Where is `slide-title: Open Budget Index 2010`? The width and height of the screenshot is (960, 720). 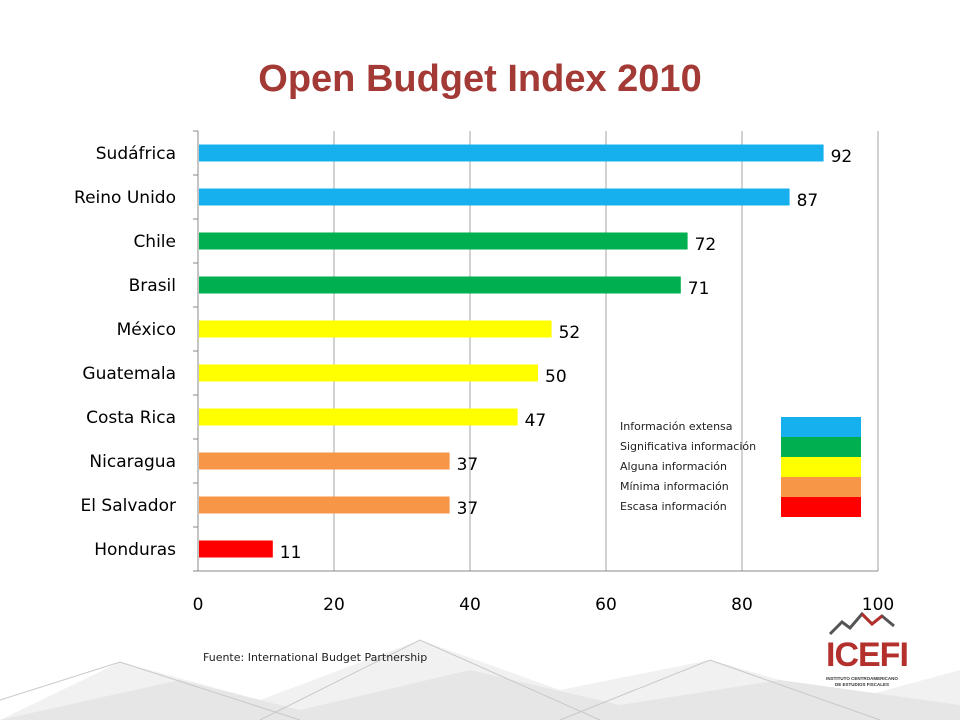 slide-title: Open Budget Index 2010 is located at coordinates (480, 79).